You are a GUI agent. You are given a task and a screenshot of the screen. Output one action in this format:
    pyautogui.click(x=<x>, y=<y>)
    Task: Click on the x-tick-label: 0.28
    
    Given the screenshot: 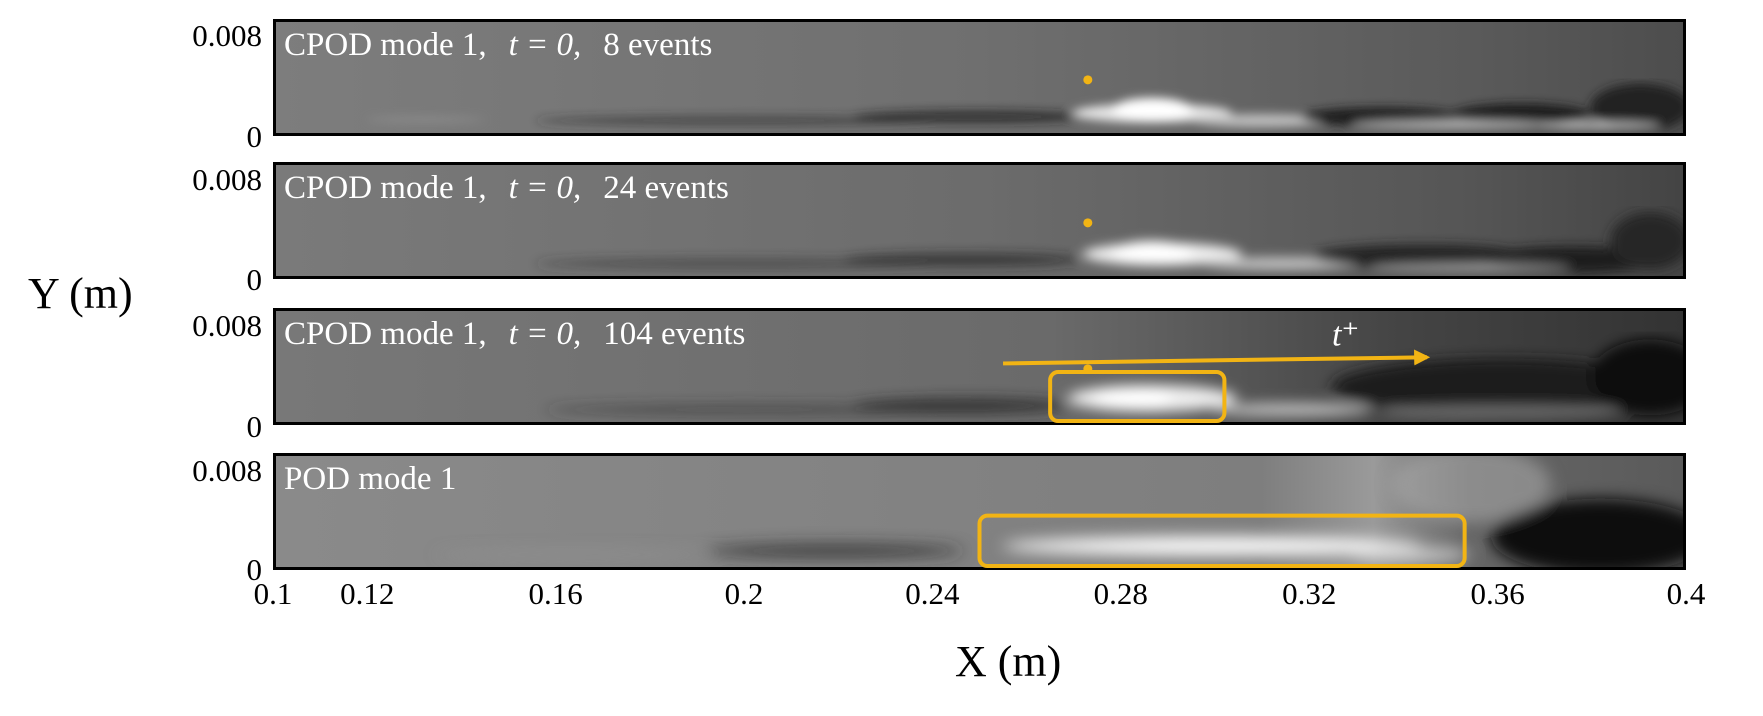 What is the action you would take?
    pyautogui.click(x=1120, y=593)
    